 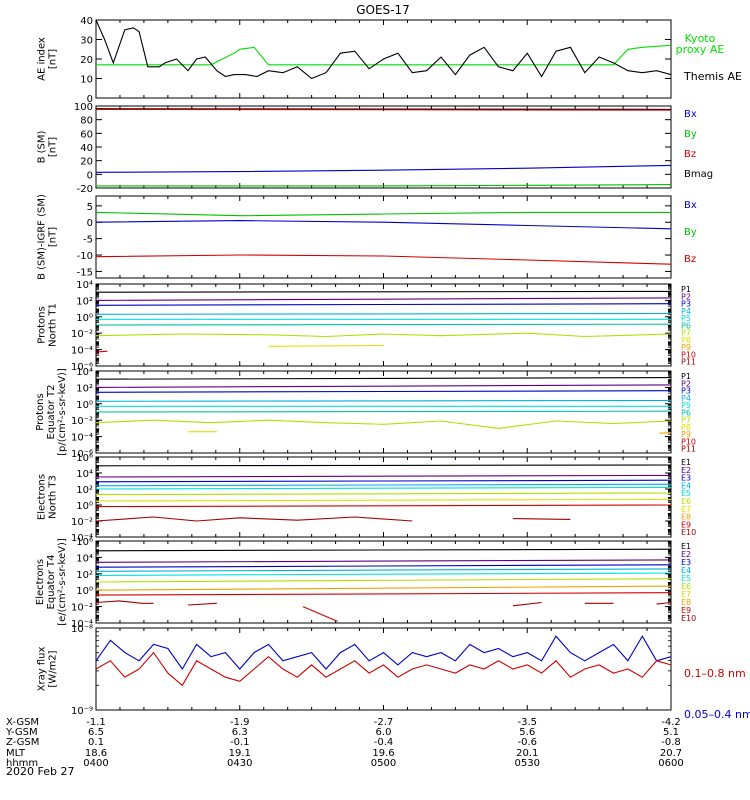 I want to click on legend-entry: P11, so click(x=688, y=449).